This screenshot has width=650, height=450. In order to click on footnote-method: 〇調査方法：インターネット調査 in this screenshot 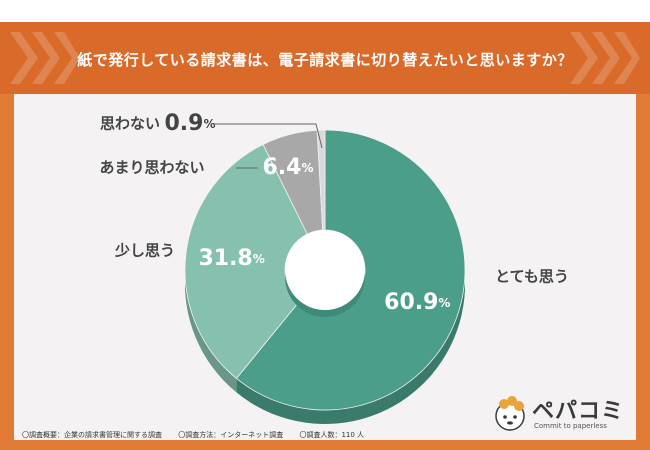, I will do `click(231, 435)`.